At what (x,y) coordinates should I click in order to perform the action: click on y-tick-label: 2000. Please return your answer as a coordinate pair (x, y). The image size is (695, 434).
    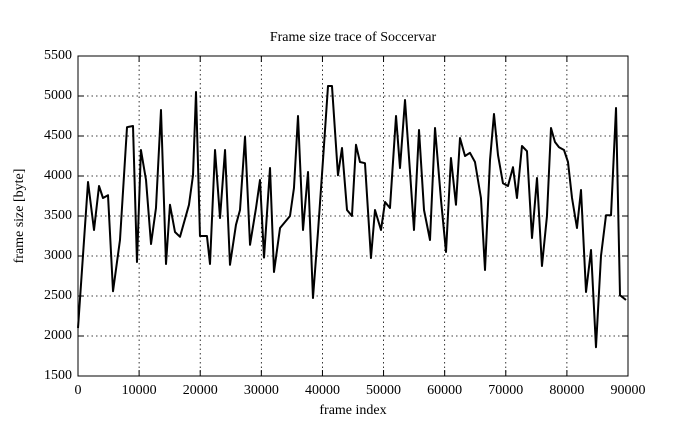
    Looking at the image, I should click on (58, 335).